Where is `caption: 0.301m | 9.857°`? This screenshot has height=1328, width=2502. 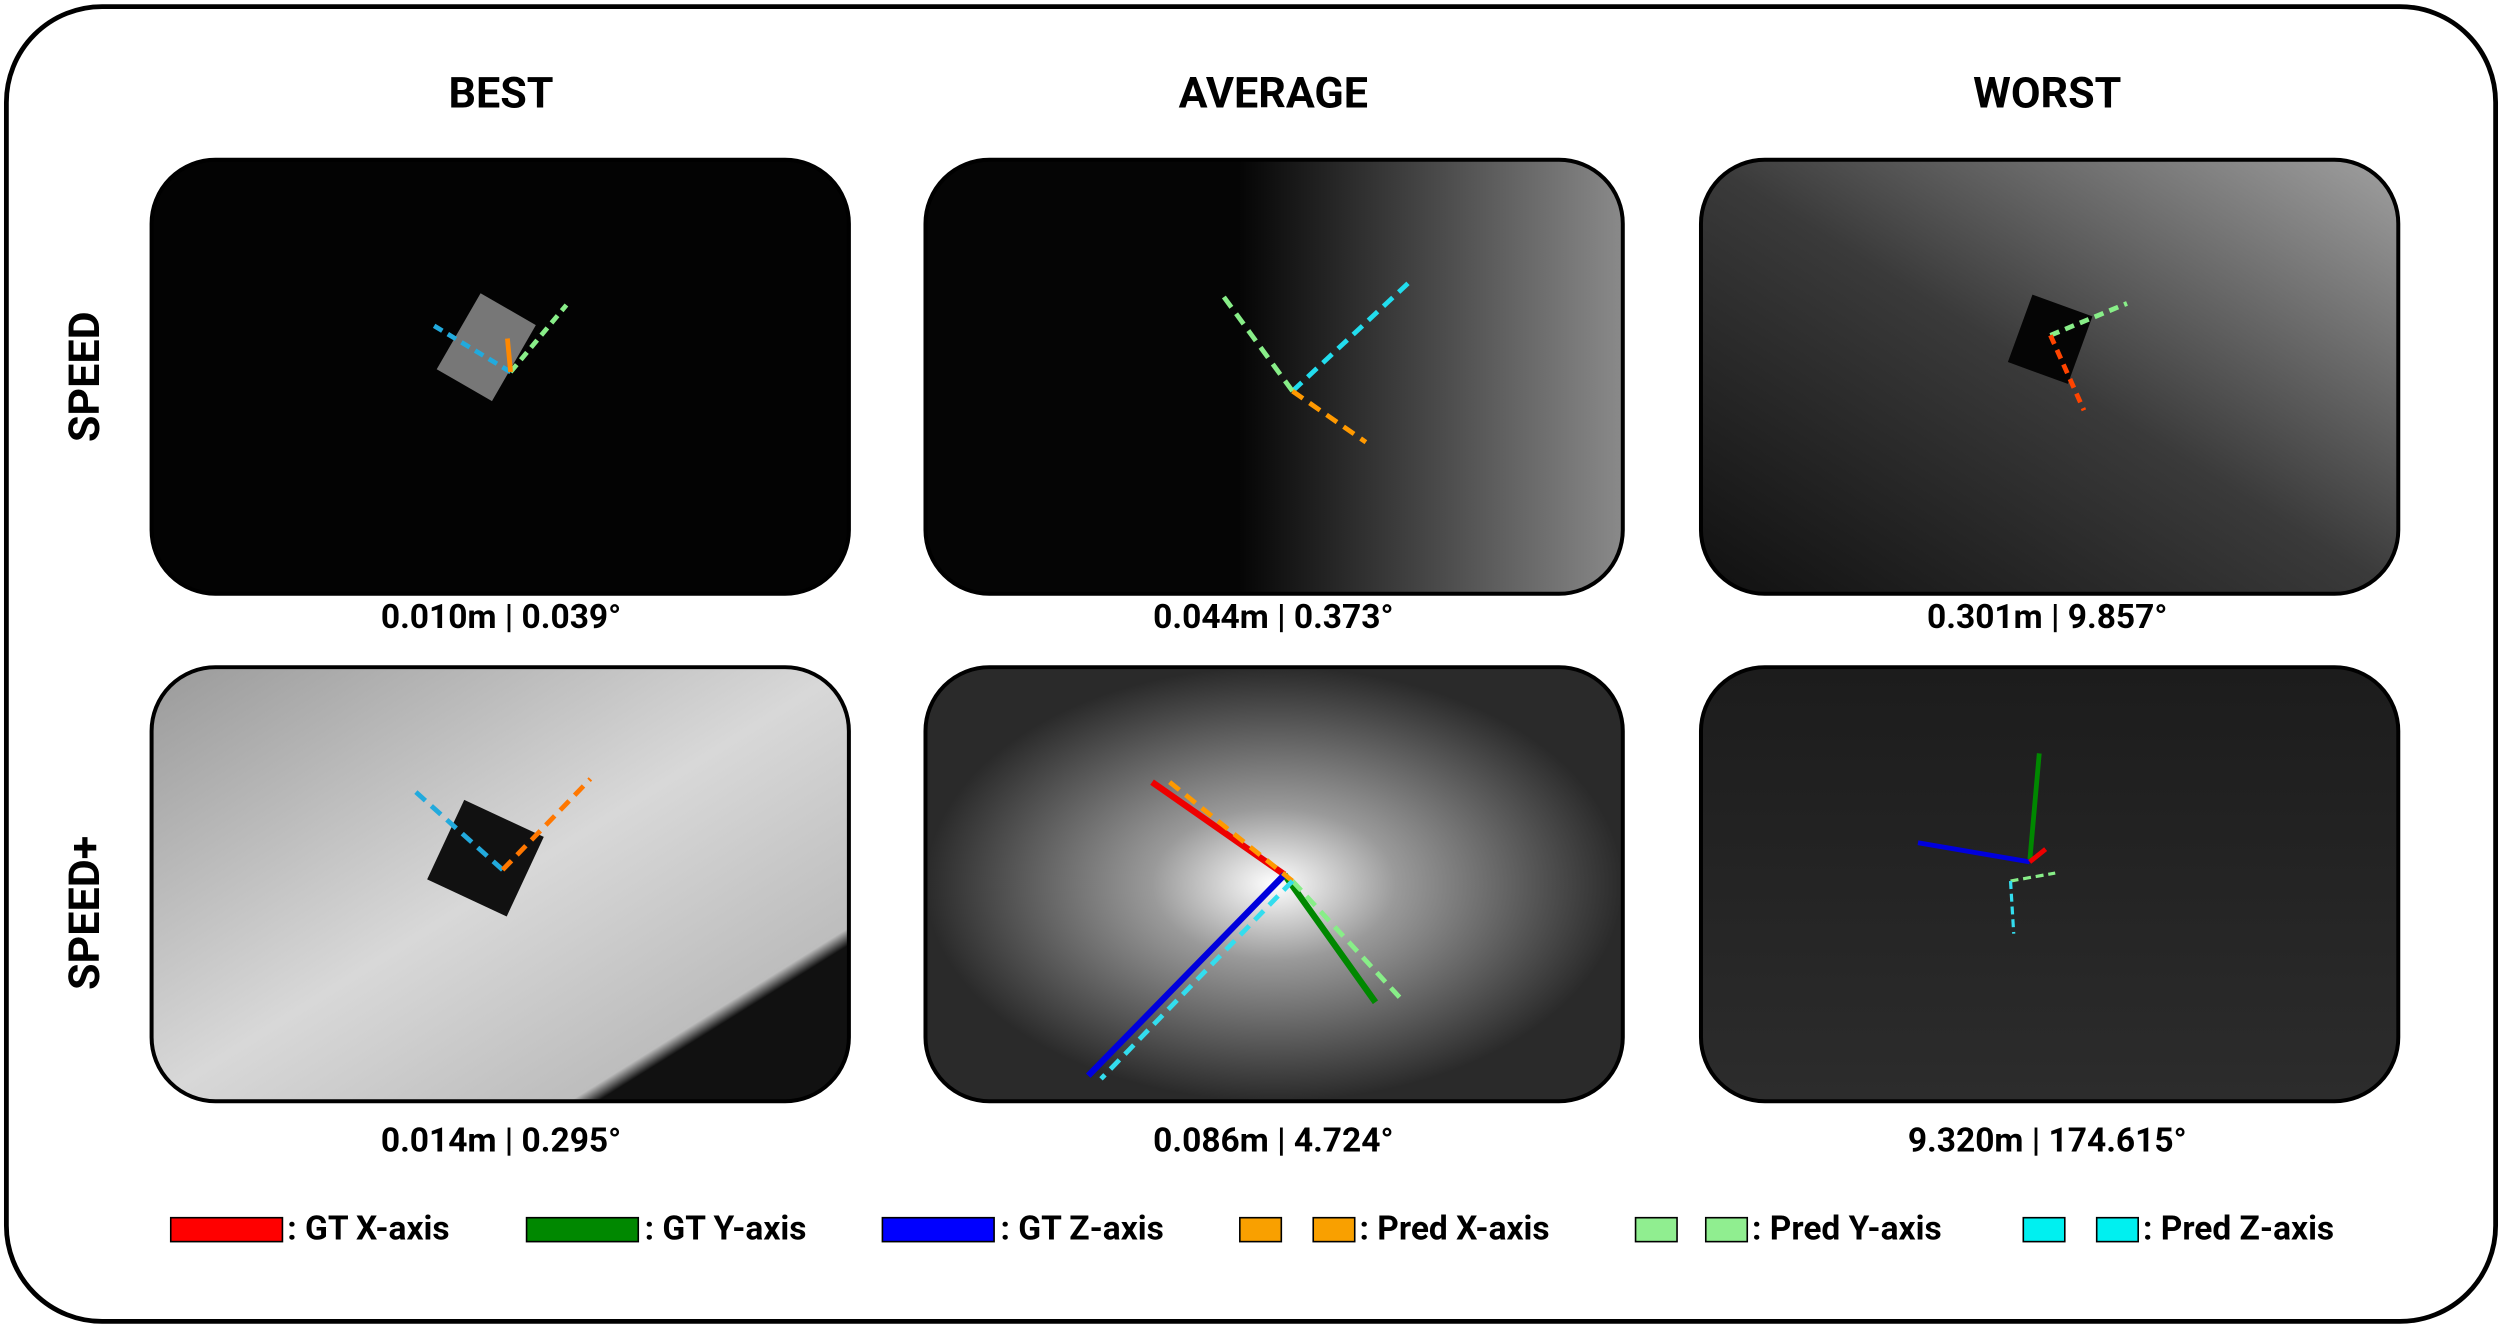
caption: 0.301m | 9.857° is located at coordinates (2047, 617).